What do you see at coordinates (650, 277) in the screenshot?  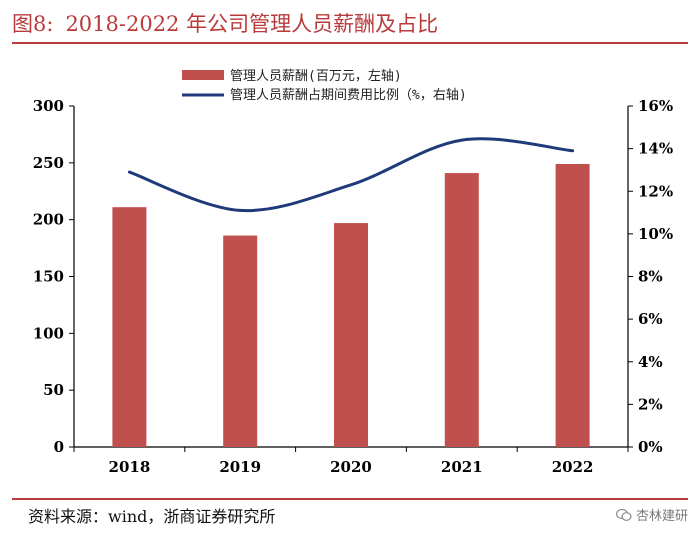 I see `right-tick-label: 8%` at bounding box center [650, 277].